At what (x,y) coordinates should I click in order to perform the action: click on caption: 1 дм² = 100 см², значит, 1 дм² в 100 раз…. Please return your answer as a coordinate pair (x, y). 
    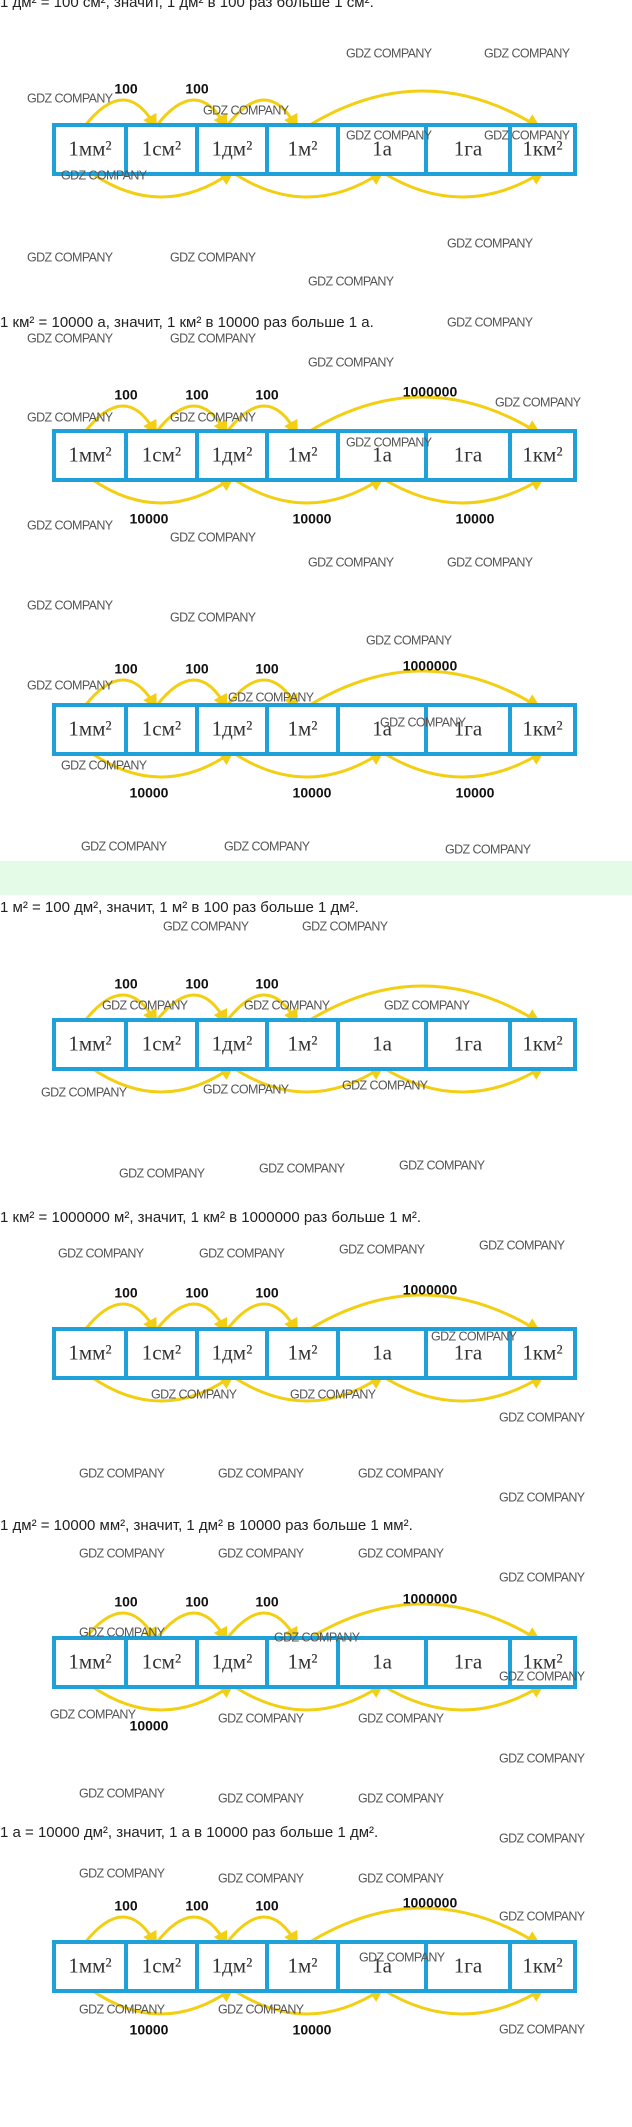
    Looking at the image, I should click on (187, 5).